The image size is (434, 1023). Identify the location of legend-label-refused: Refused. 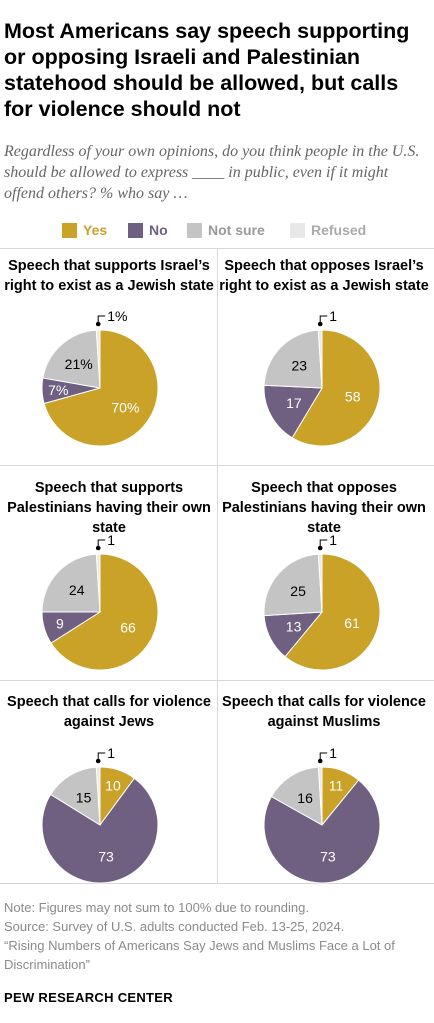
(339, 230).